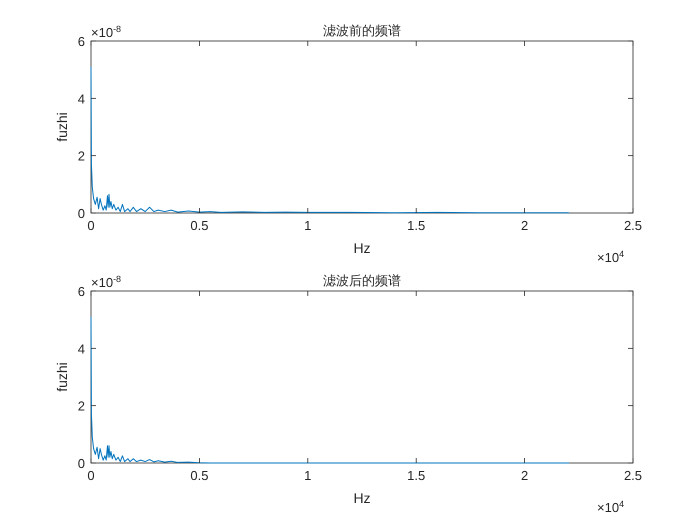  Describe the element at coordinates (362, 281) in the screenshot. I see `chart-title: 滤波后的频谱` at that location.